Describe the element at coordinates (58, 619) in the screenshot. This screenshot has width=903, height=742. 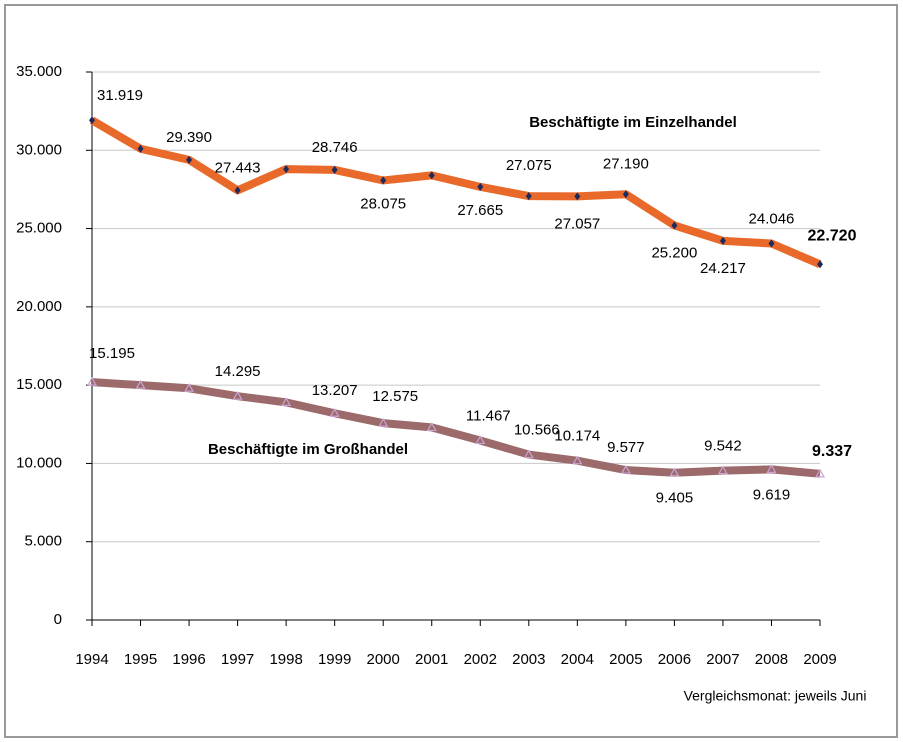
I see `y-tick-label: 0` at that location.